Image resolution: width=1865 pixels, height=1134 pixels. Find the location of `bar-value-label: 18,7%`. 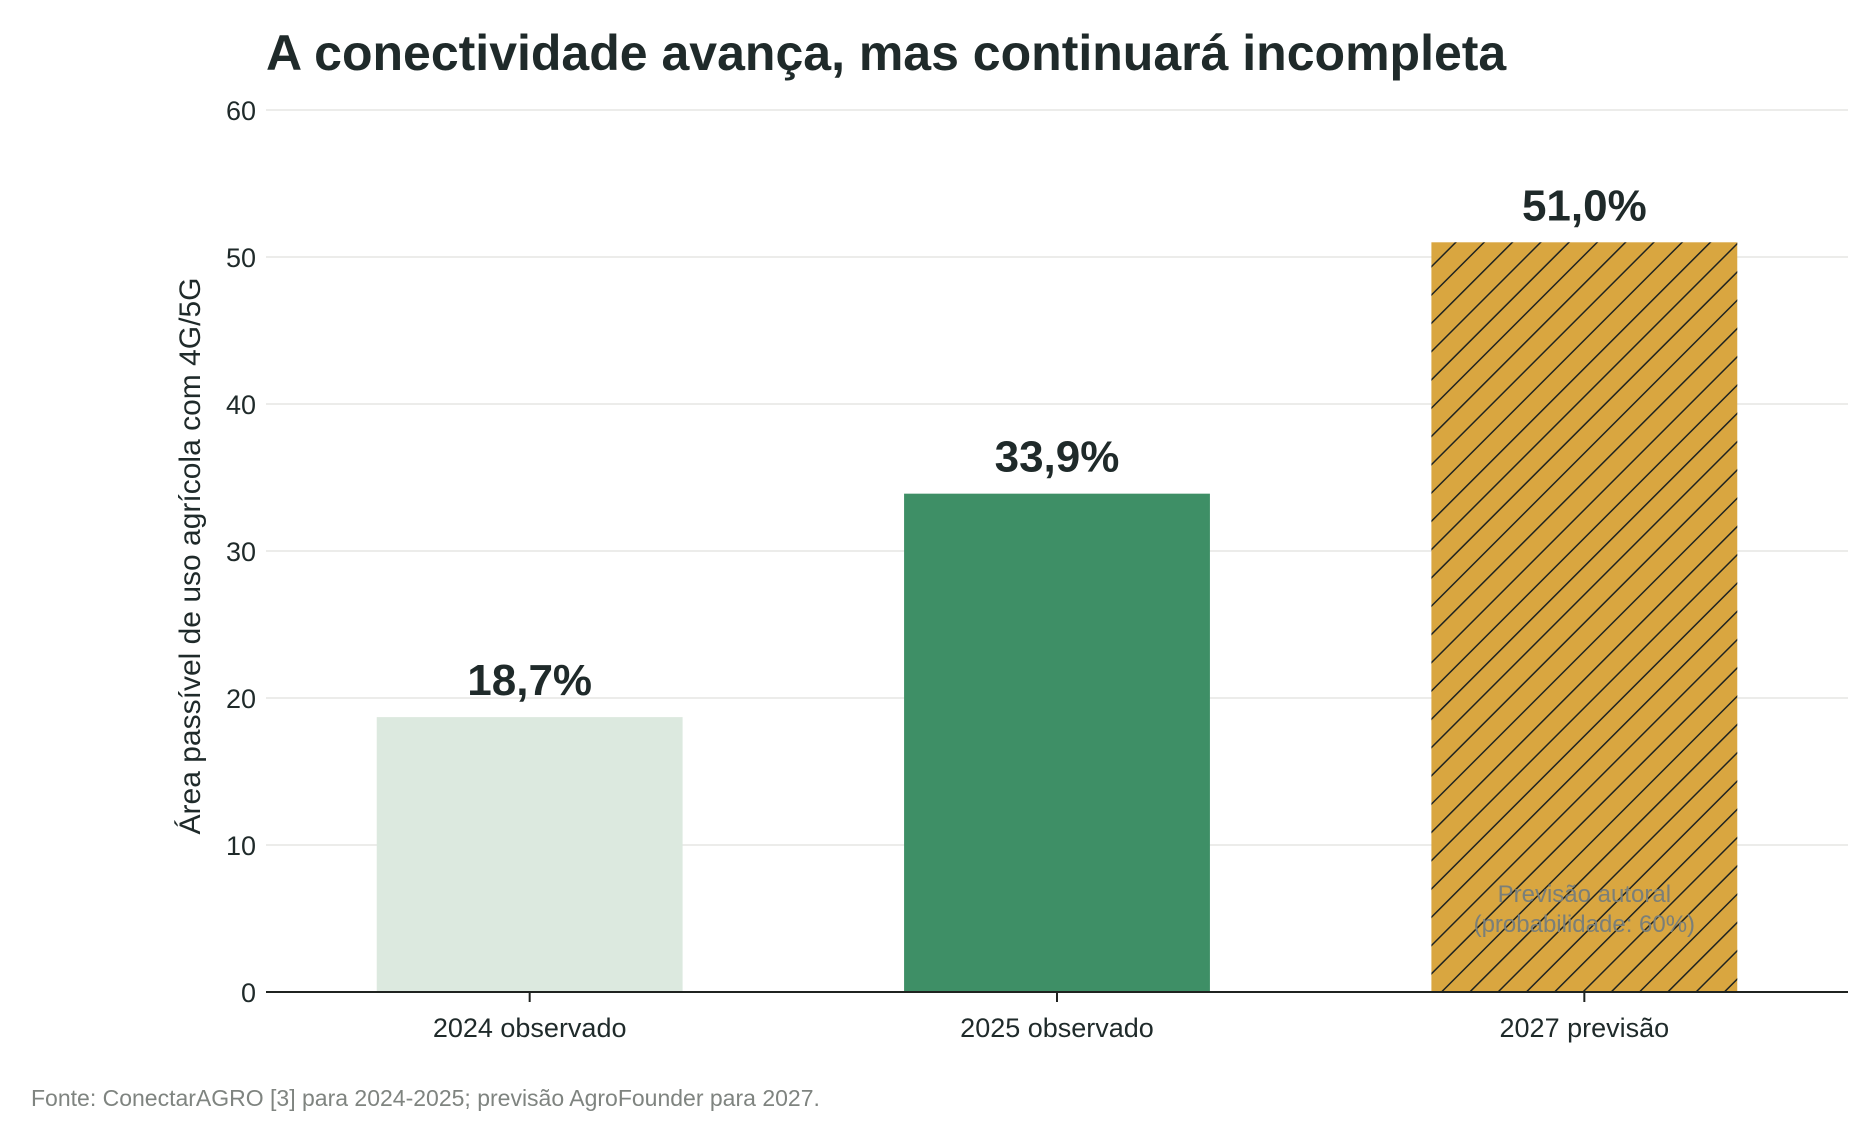

bar-value-label: 18,7% is located at coordinates (529, 680).